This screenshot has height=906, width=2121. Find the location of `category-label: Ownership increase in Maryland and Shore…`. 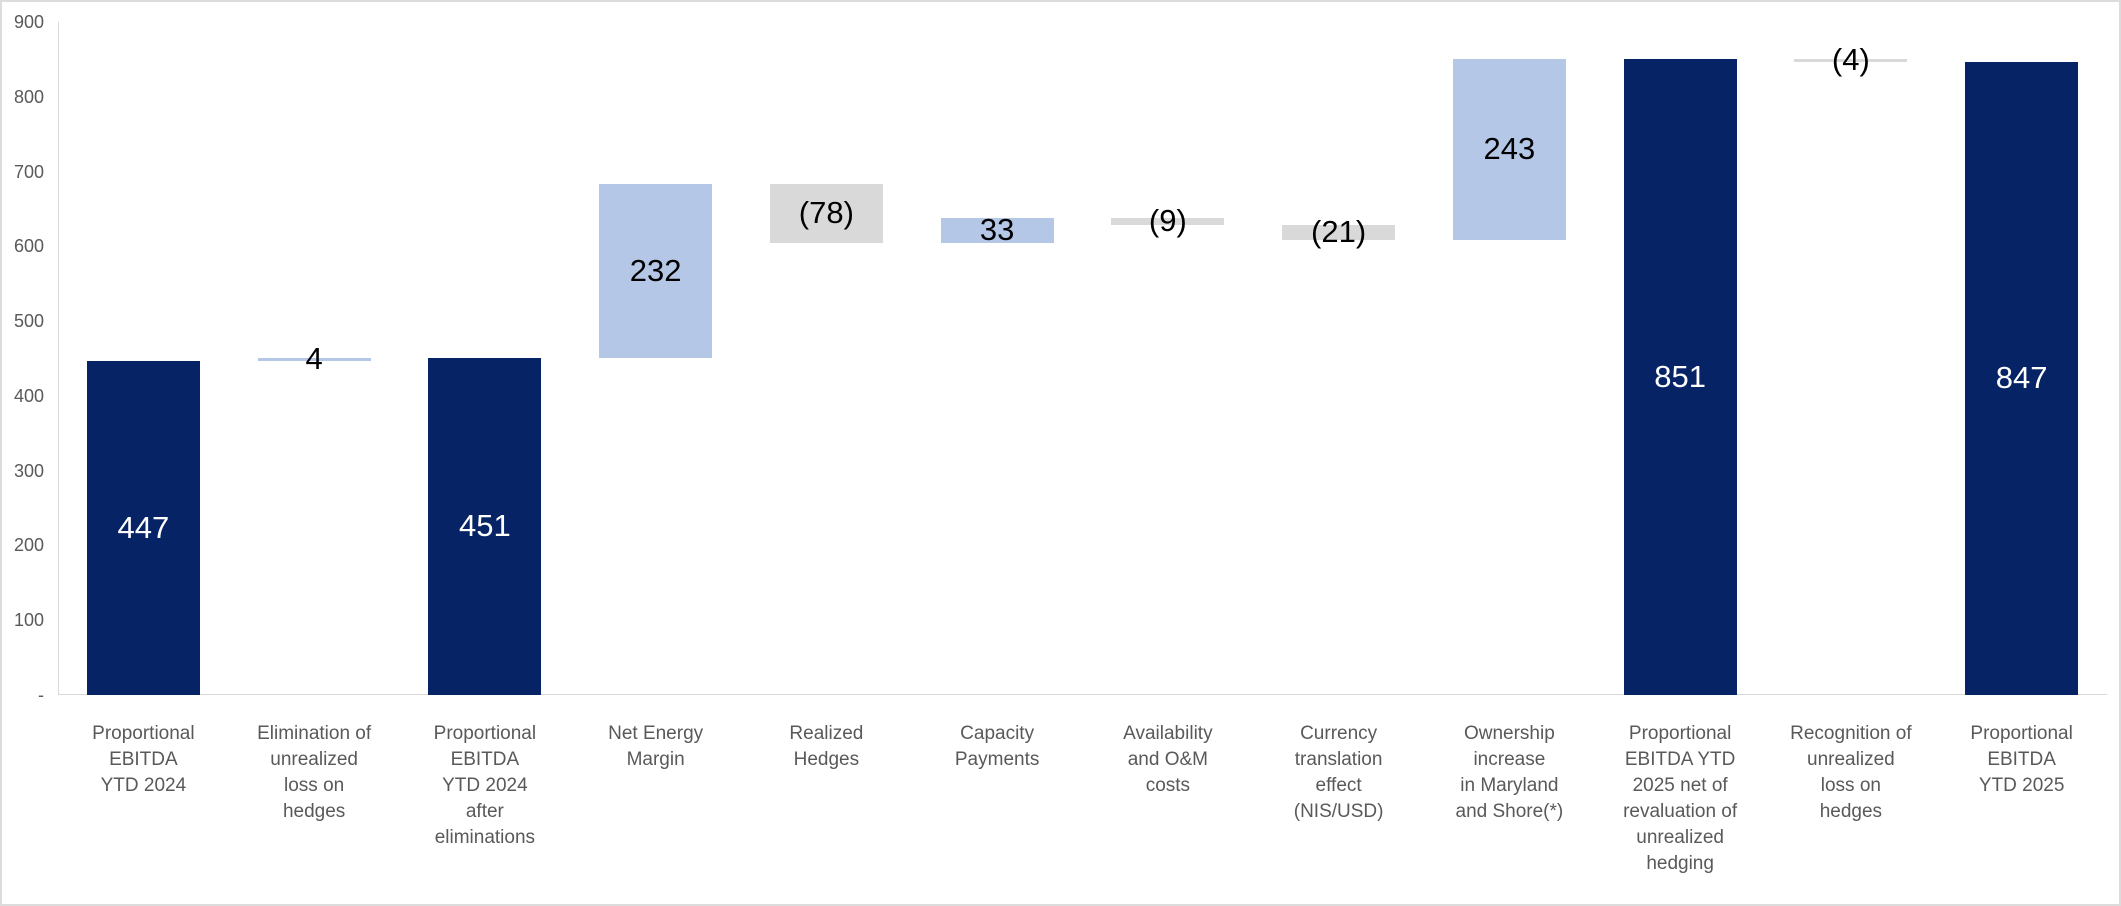

category-label: Ownership increase in Maryland and Shore… is located at coordinates (1509, 772).